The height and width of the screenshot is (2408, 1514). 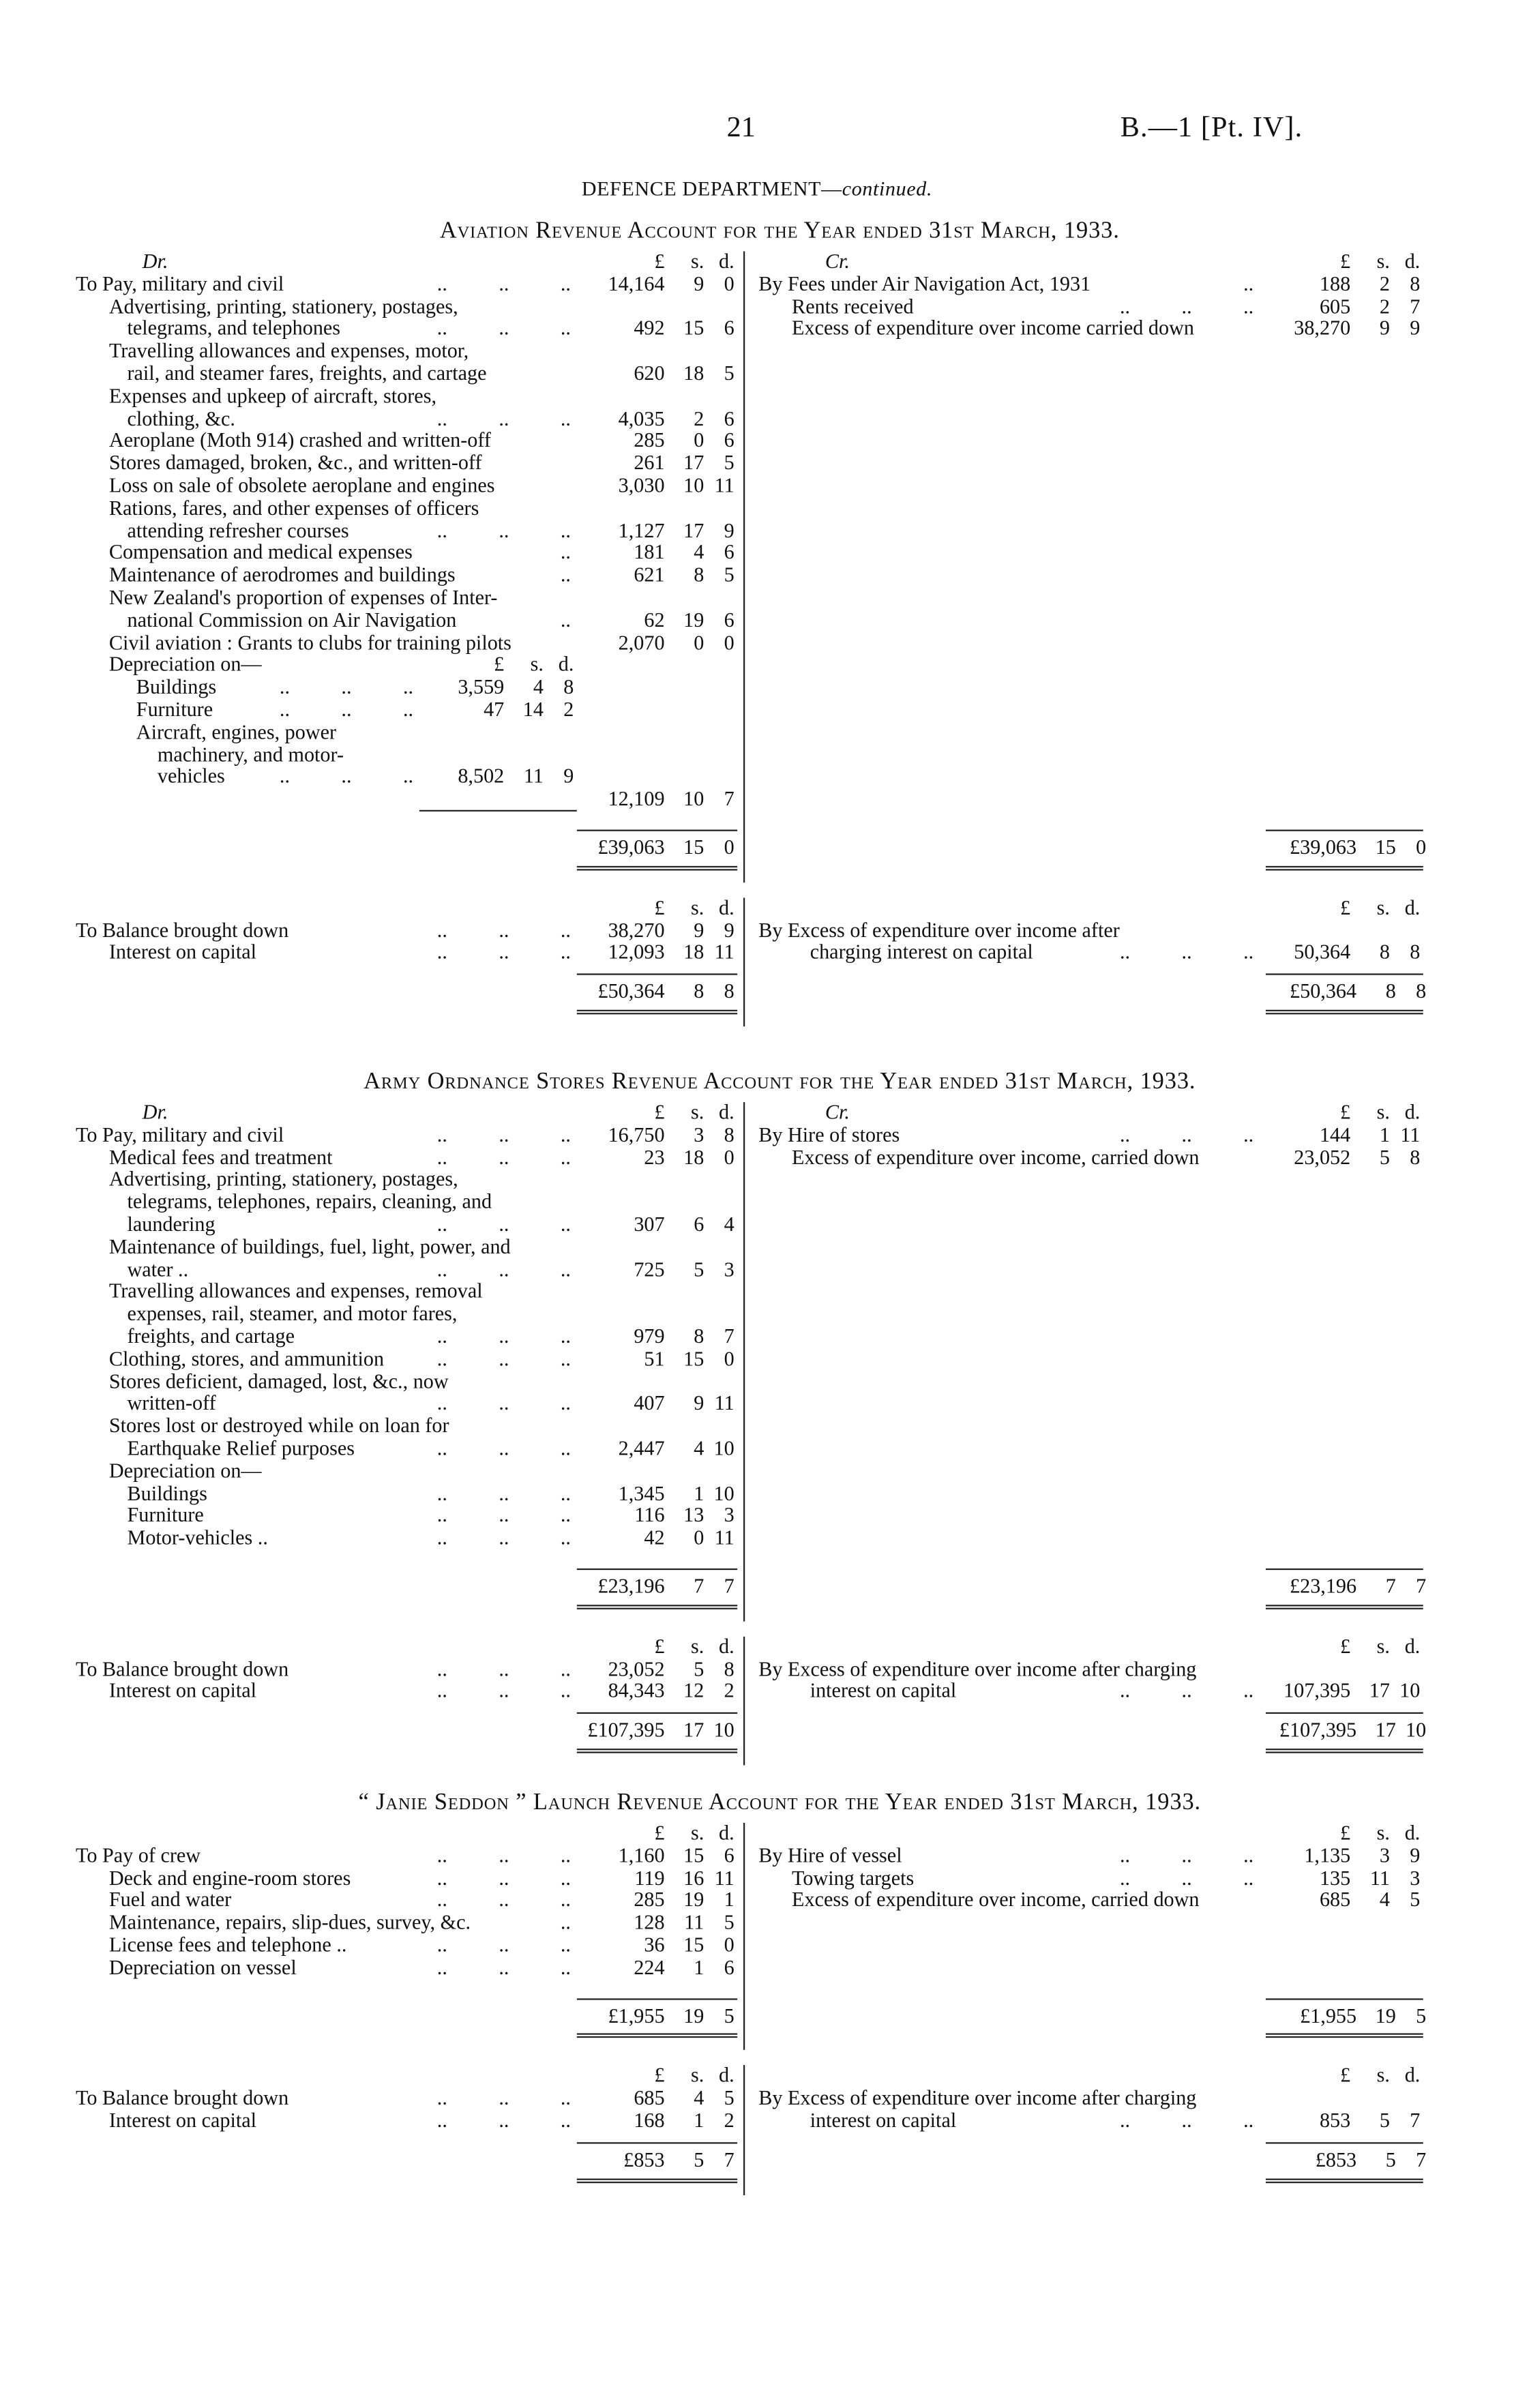 I want to click on amount: 84,343, so click(x=636, y=1691).